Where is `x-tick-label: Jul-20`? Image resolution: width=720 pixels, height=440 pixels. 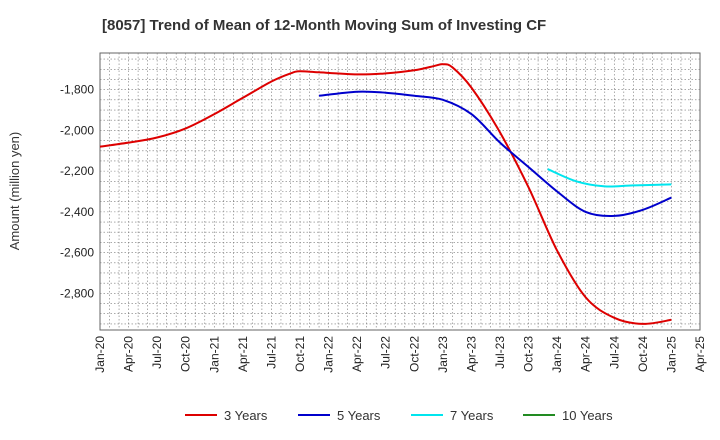
x-tick-label: Jul-20 is located at coordinates (157, 352).